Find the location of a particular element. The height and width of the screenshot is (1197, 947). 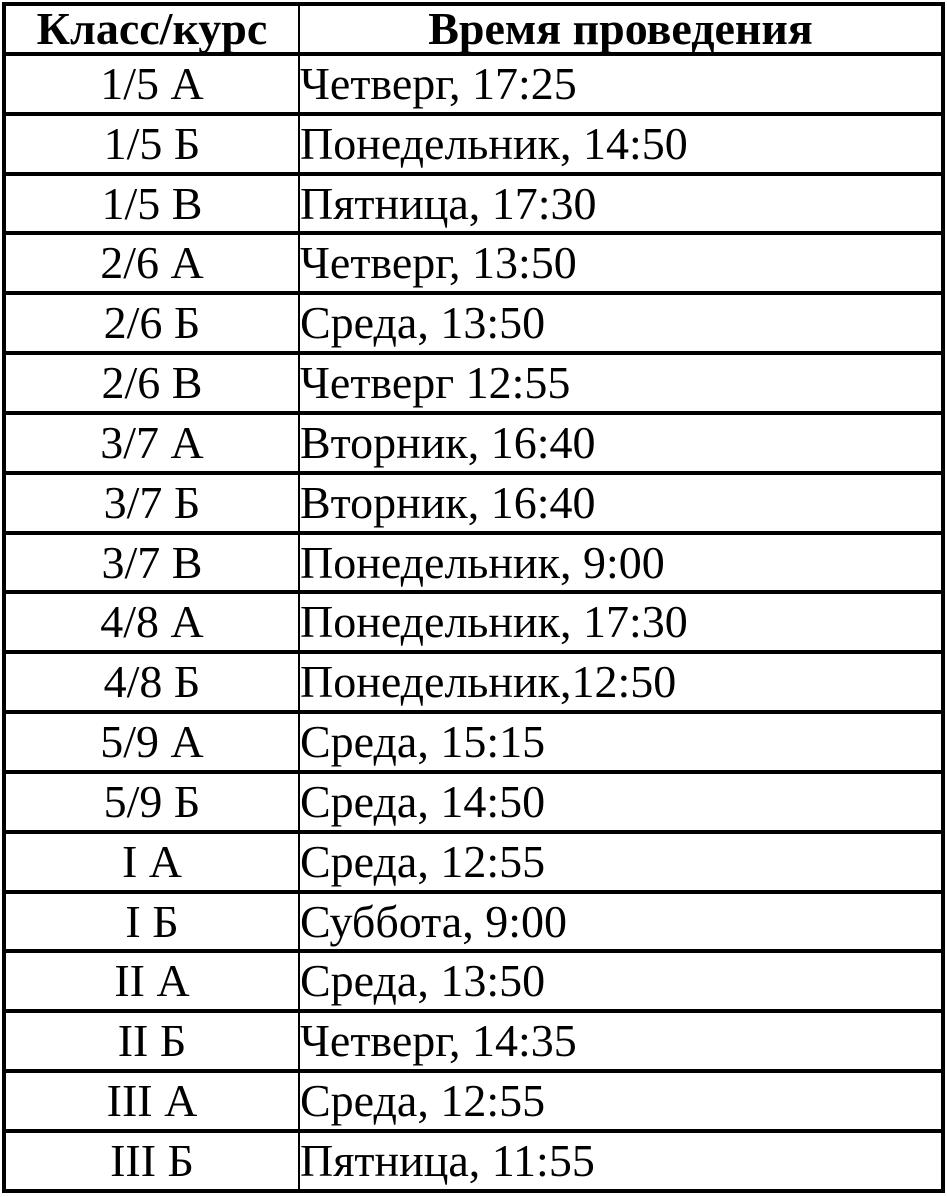

class-course-cell: 5/9 Б is located at coordinates (151, 801).